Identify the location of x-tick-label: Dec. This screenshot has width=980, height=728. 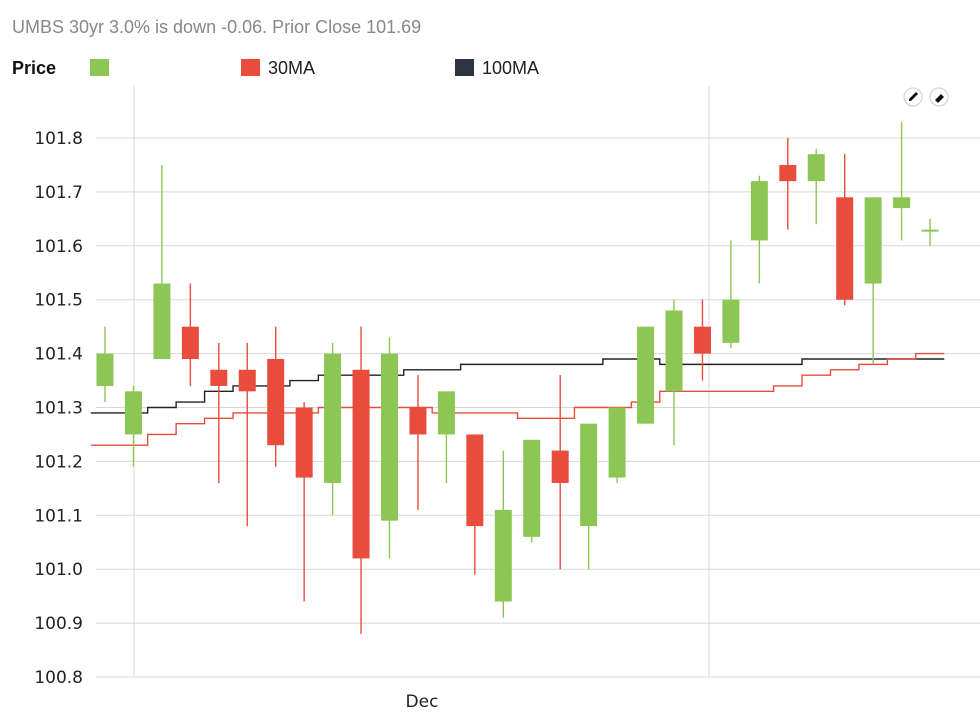
(422, 702).